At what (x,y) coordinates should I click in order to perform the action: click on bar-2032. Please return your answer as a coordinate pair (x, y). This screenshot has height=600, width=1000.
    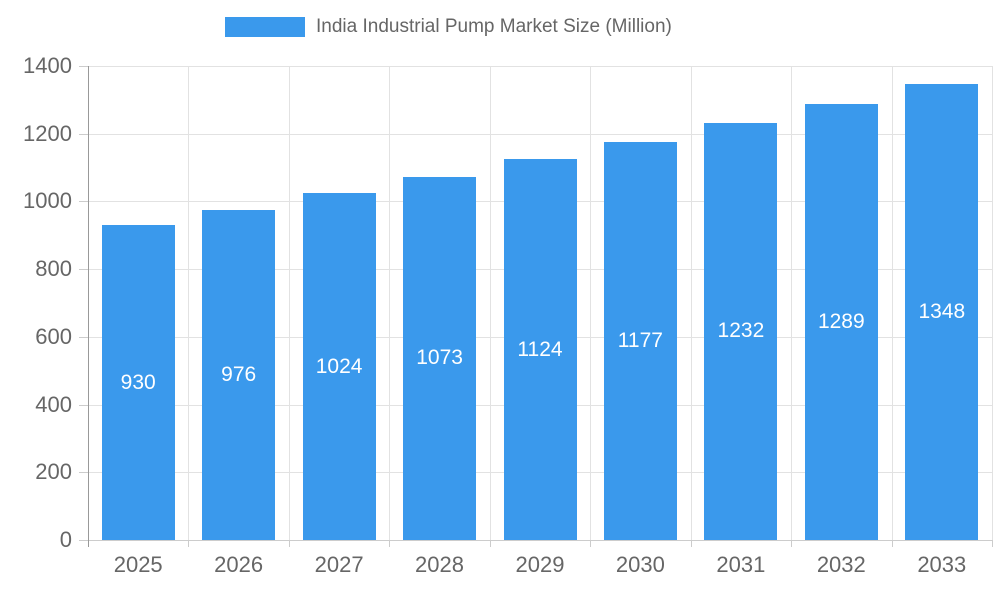
    Looking at the image, I should click on (841, 321).